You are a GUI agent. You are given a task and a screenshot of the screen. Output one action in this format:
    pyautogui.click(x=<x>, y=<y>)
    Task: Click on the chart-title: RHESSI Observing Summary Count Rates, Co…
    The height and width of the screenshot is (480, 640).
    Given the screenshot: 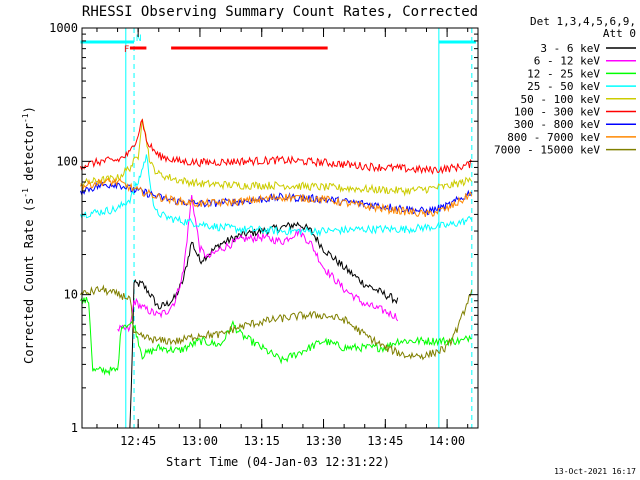 What is the action you would take?
    pyautogui.click(x=280, y=12)
    